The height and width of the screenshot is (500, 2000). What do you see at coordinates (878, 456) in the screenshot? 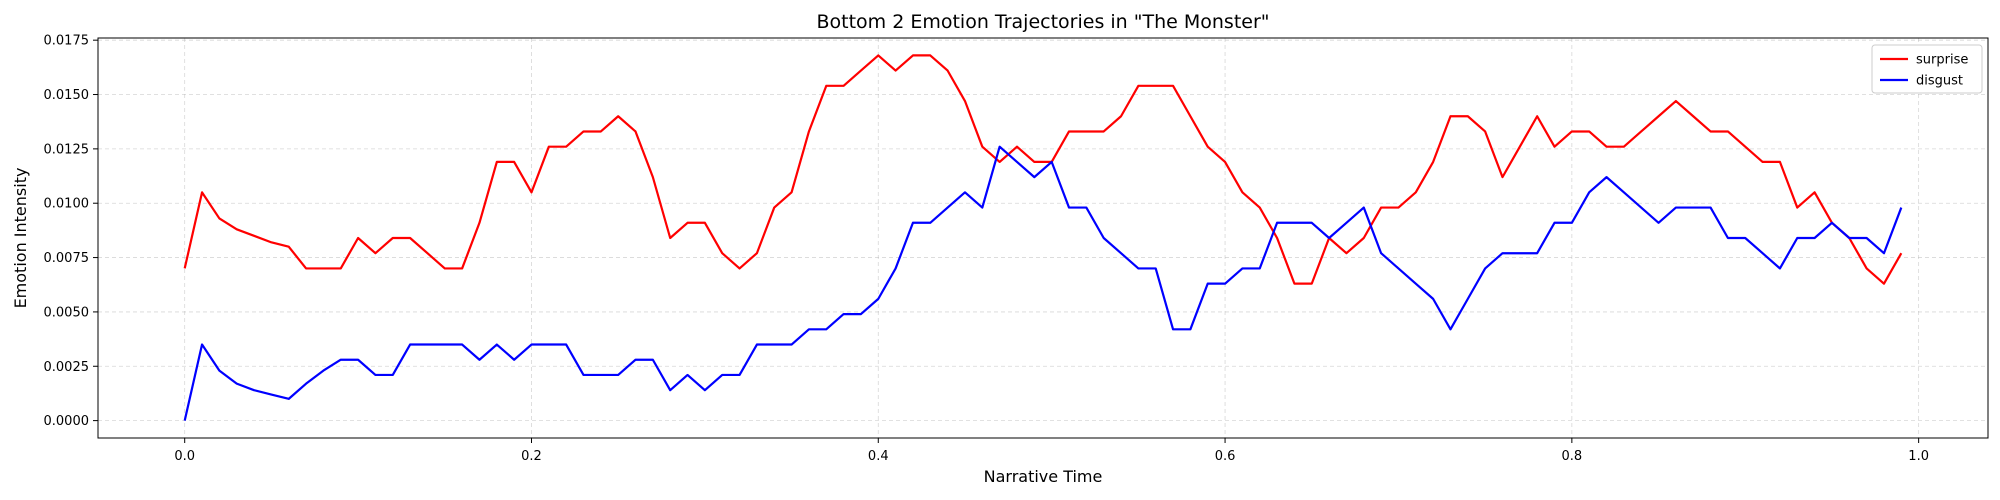
I see `x-tick-label: 0.4` at bounding box center [878, 456].